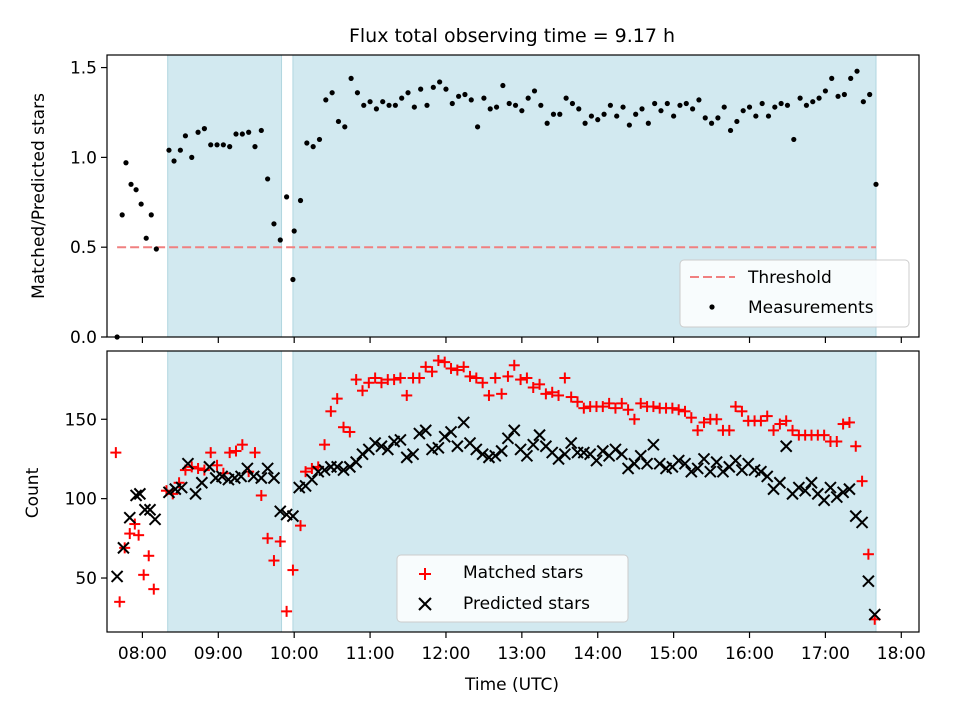 Image resolution: width=960 pixels, height=720 pixels. What do you see at coordinates (712, 307) in the screenshot?
I see `legend-measurements-swatch` at bounding box center [712, 307].